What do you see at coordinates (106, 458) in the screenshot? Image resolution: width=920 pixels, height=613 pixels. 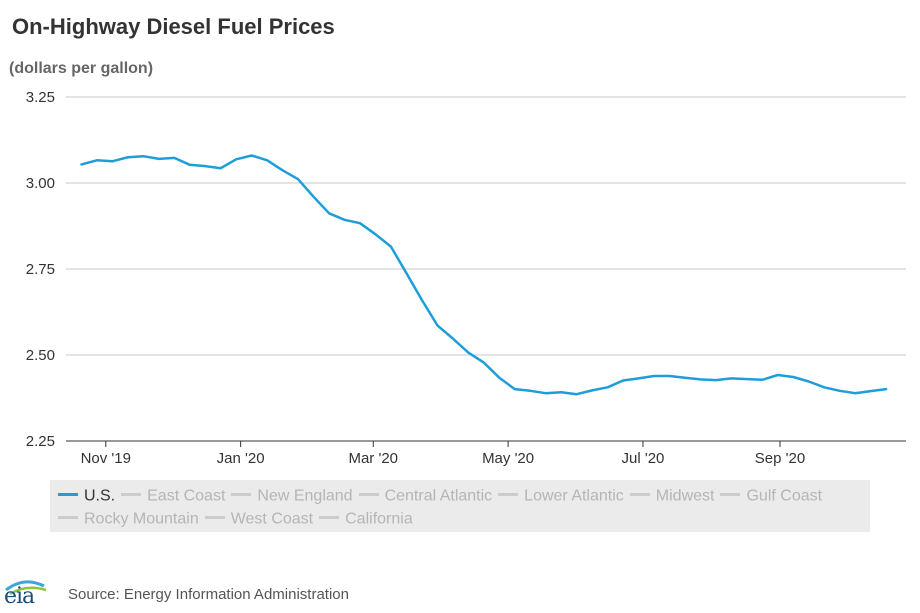 I see `x-tick-label: Nov '19` at bounding box center [106, 458].